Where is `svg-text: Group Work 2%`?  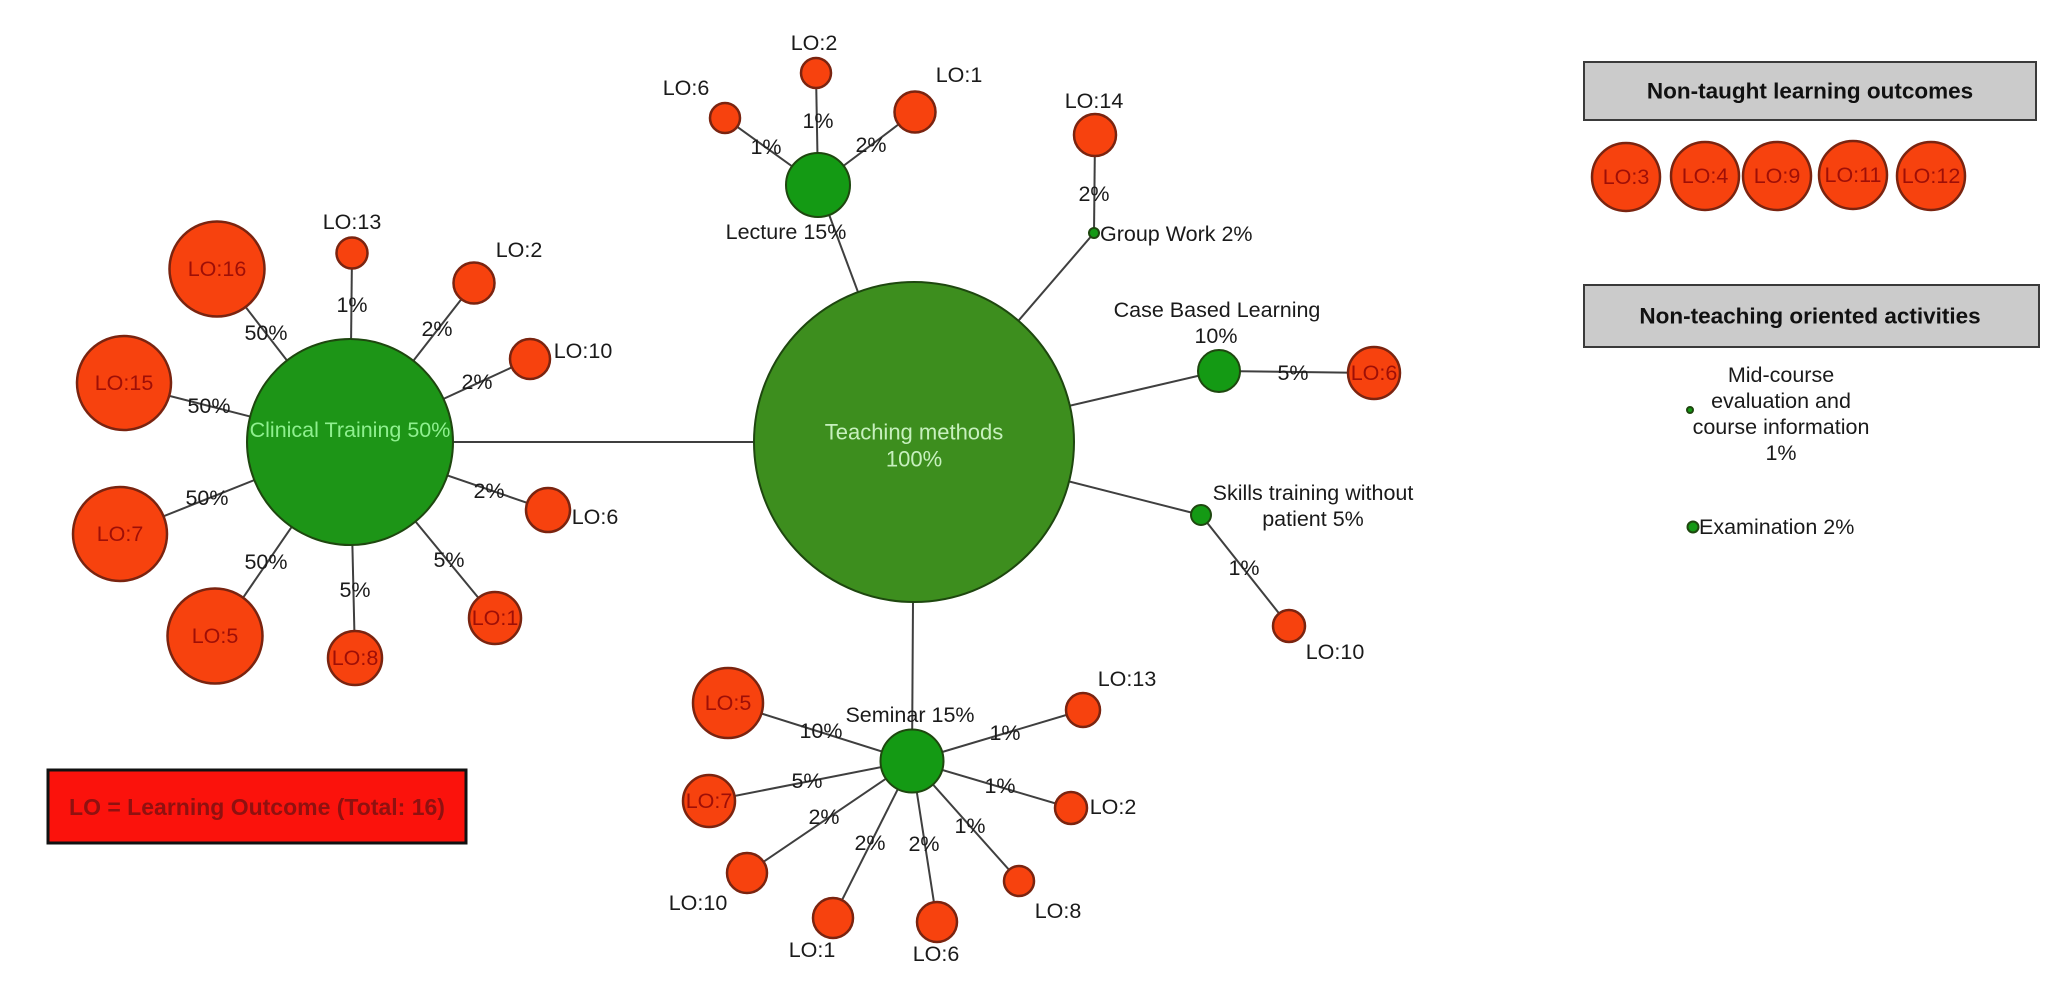
svg-text: Group Work 2% is located at coordinates (1176, 234).